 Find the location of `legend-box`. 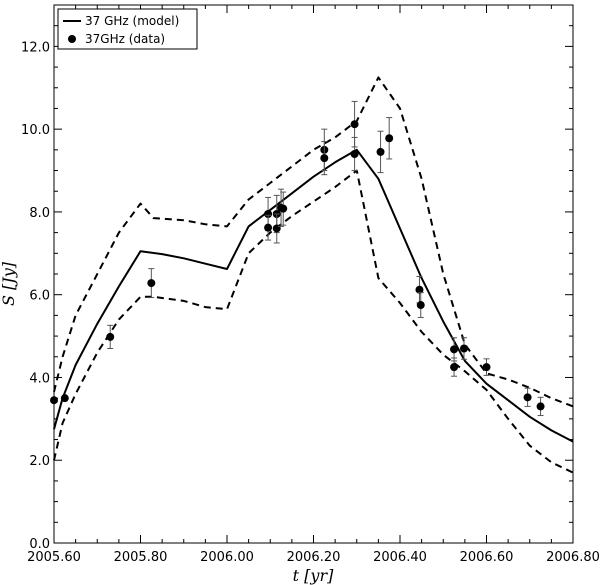

legend-box is located at coordinates (127, 29).